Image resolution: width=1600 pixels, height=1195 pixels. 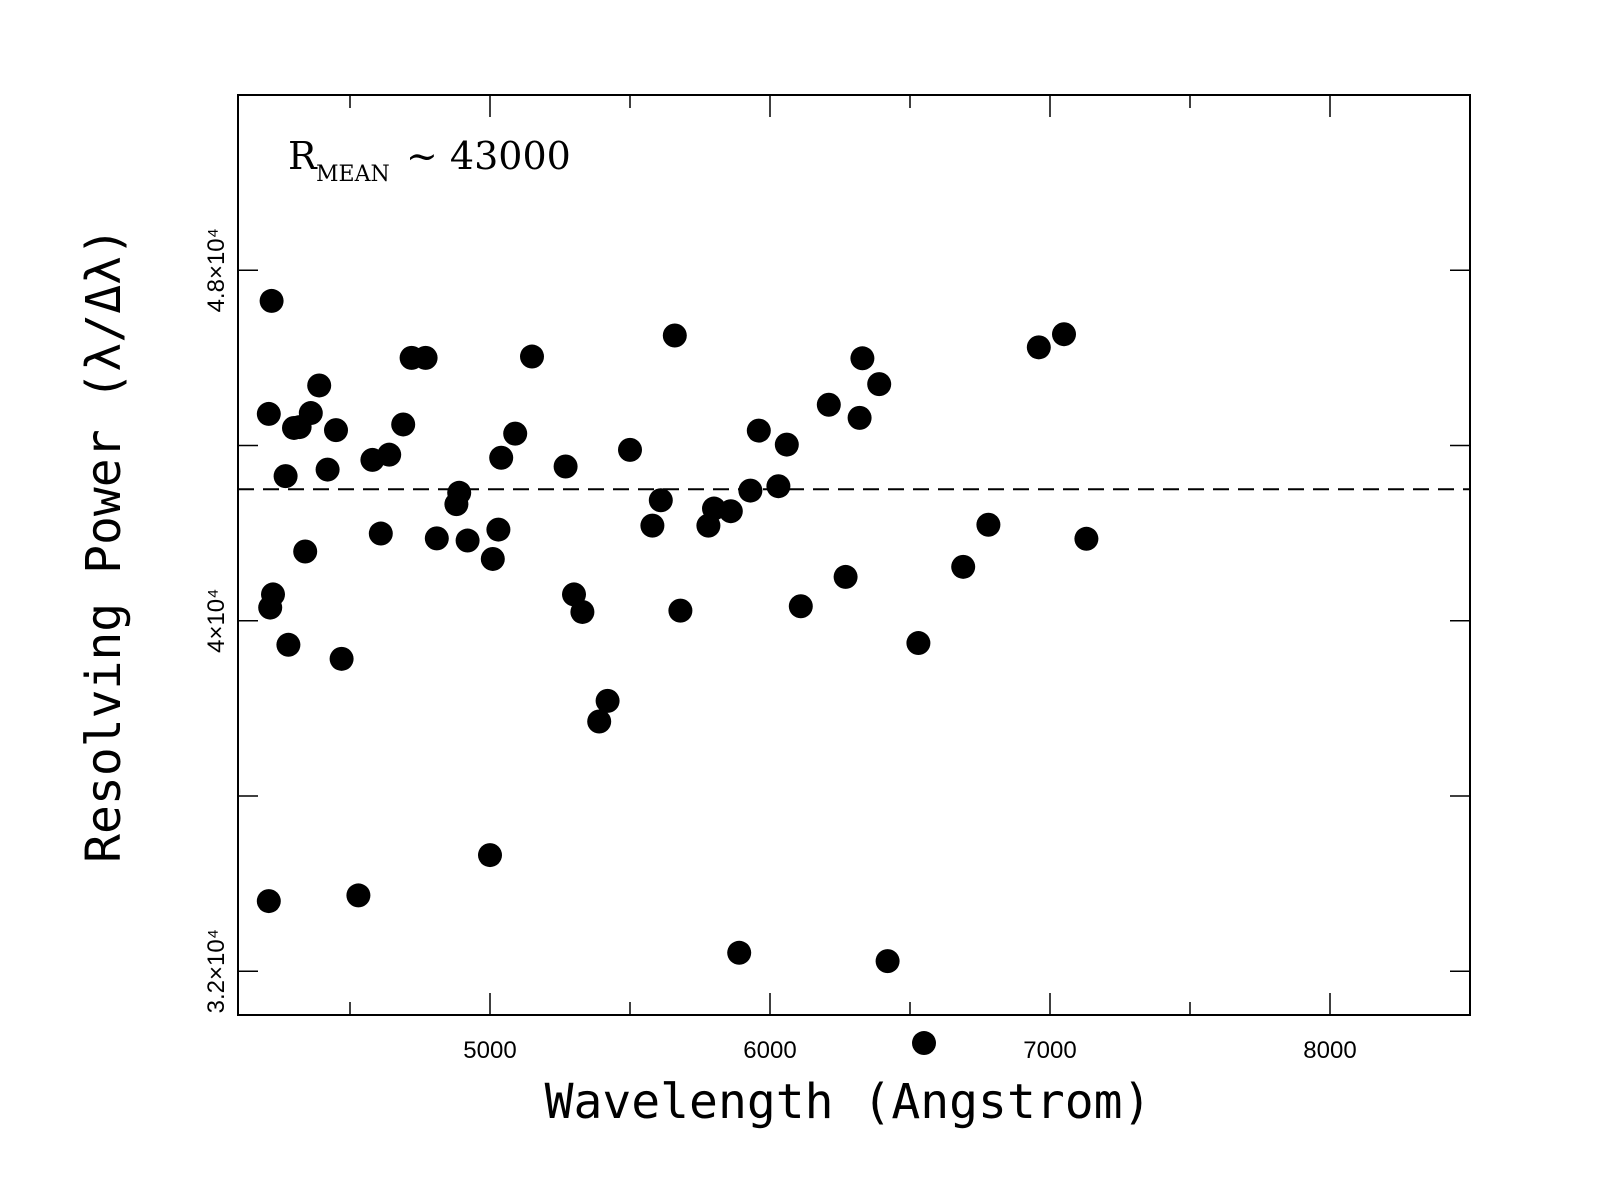 I want to click on x-tick-label: 7000, so click(x=1049, y=1050).